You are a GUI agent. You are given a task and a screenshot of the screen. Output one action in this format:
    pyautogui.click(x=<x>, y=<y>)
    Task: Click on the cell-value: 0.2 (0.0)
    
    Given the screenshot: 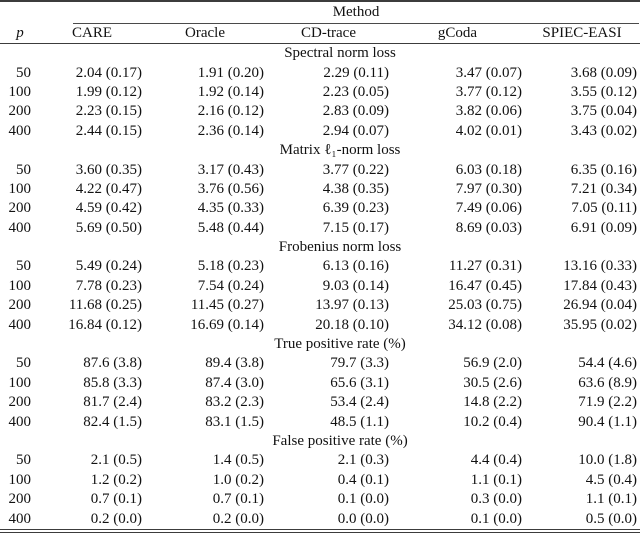 What is the action you would take?
    pyautogui.click(x=238, y=518)
    